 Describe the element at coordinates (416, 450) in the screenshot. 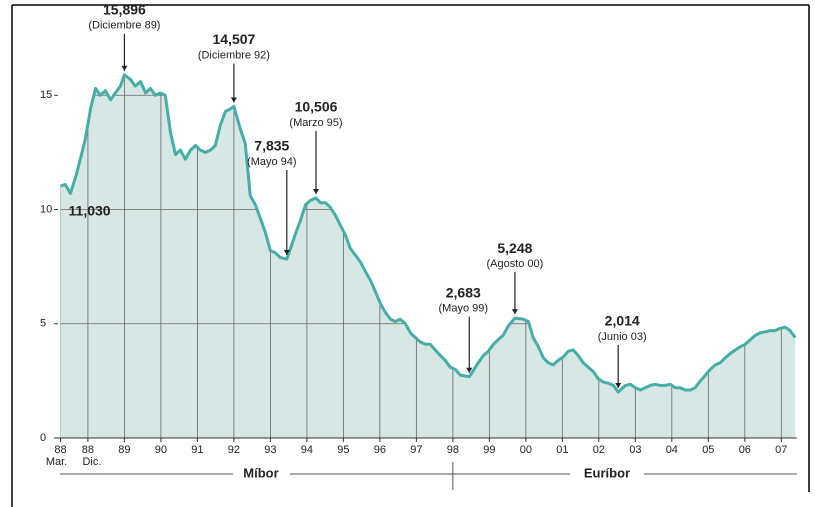

I see `x-tick-label: 97` at that location.